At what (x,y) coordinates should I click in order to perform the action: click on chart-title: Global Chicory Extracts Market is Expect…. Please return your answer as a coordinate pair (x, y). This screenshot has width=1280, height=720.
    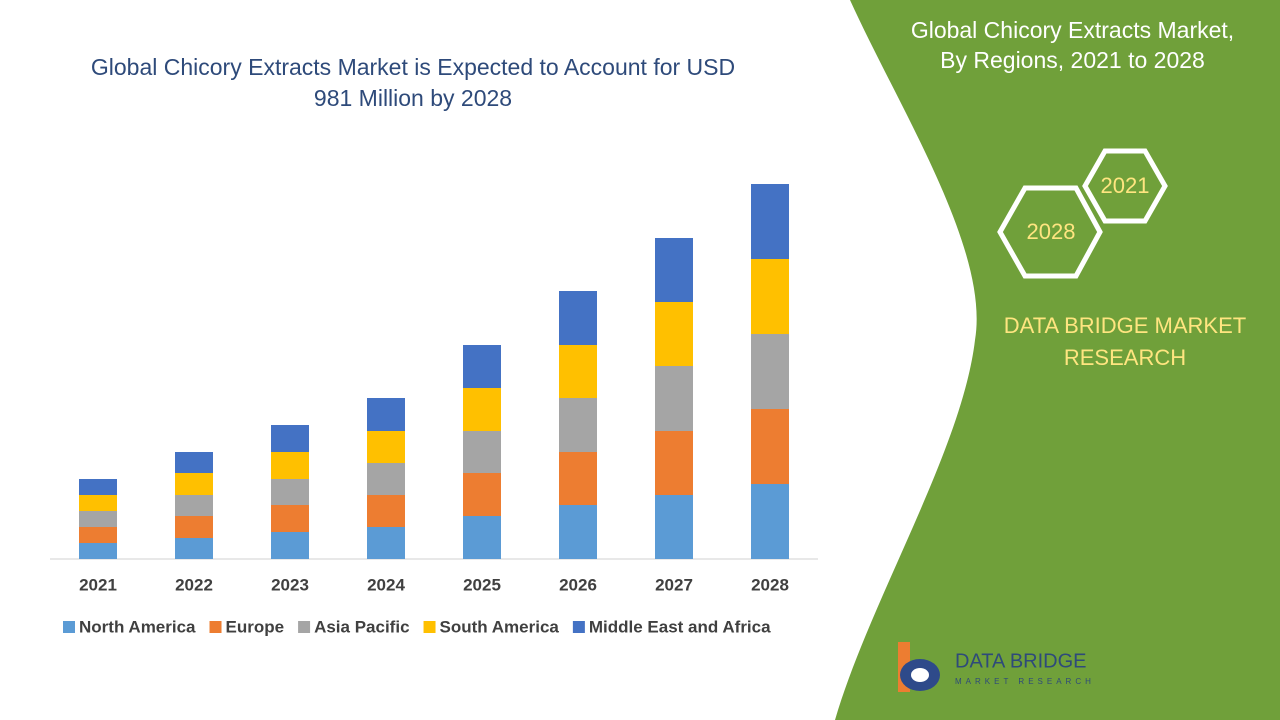
    Looking at the image, I should click on (413, 82).